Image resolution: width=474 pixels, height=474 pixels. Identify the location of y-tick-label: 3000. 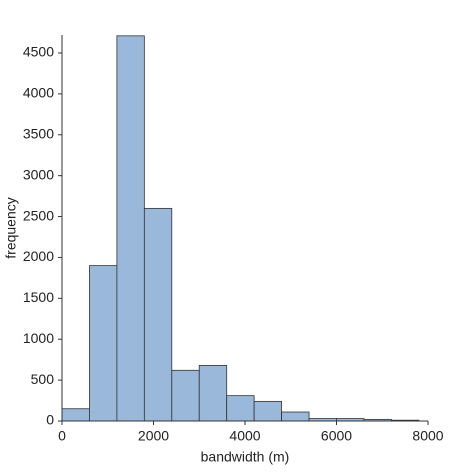
(38, 174).